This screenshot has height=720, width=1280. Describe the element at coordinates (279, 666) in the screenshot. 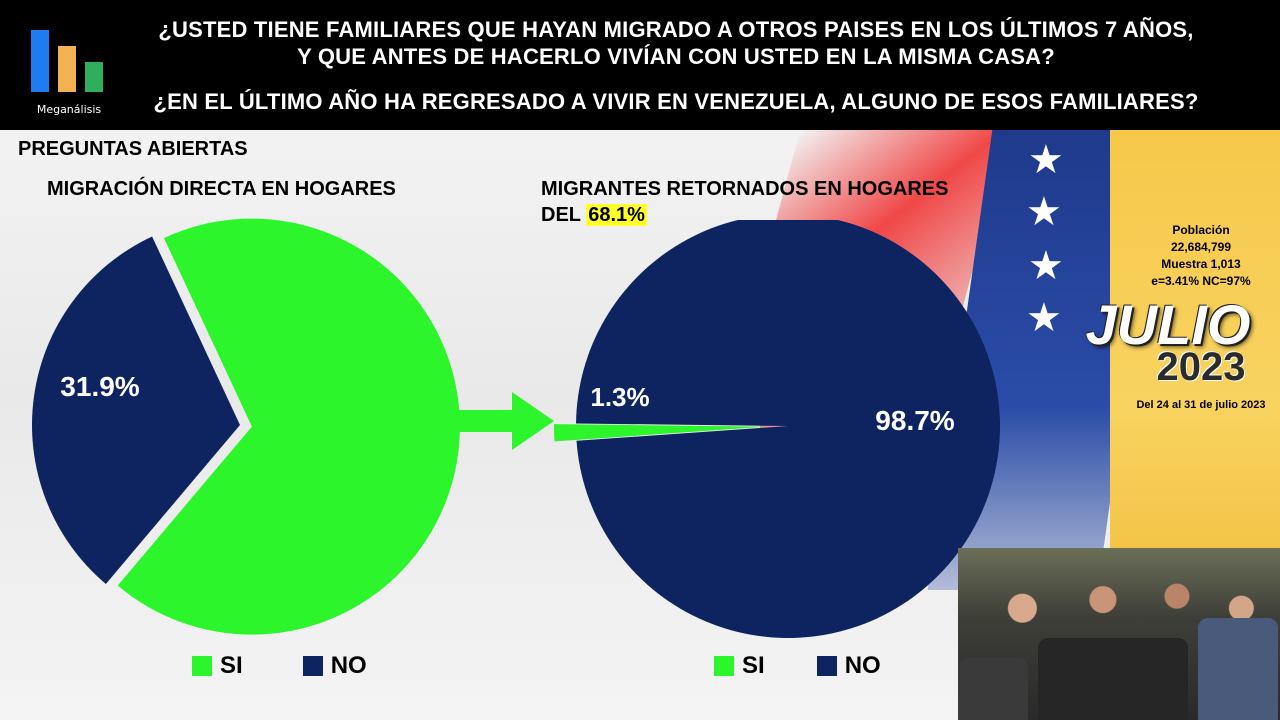

I see `legend-chart-1: SI NO` at that location.